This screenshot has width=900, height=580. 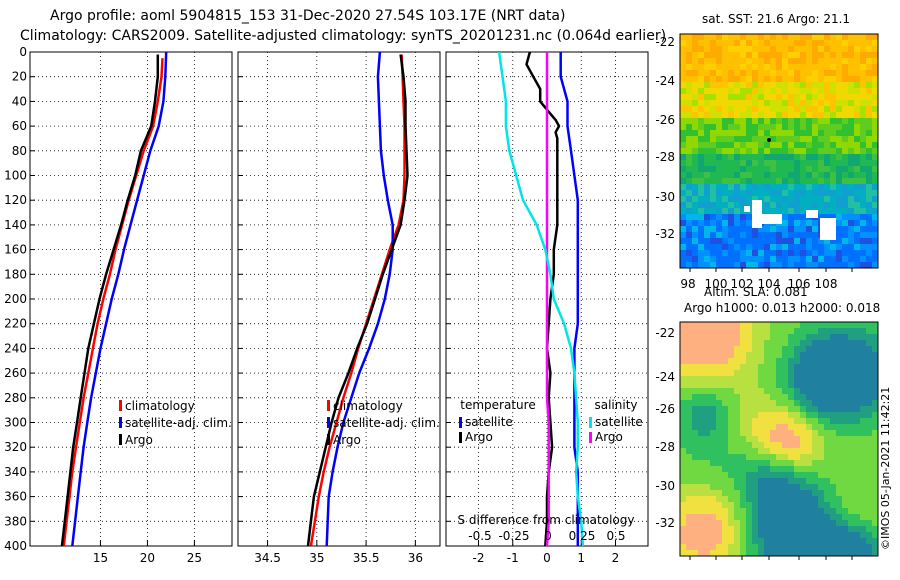 What do you see at coordinates (590, 437) in the screenshot?
I see `legend-swatch` at bounding box center [590, 437].